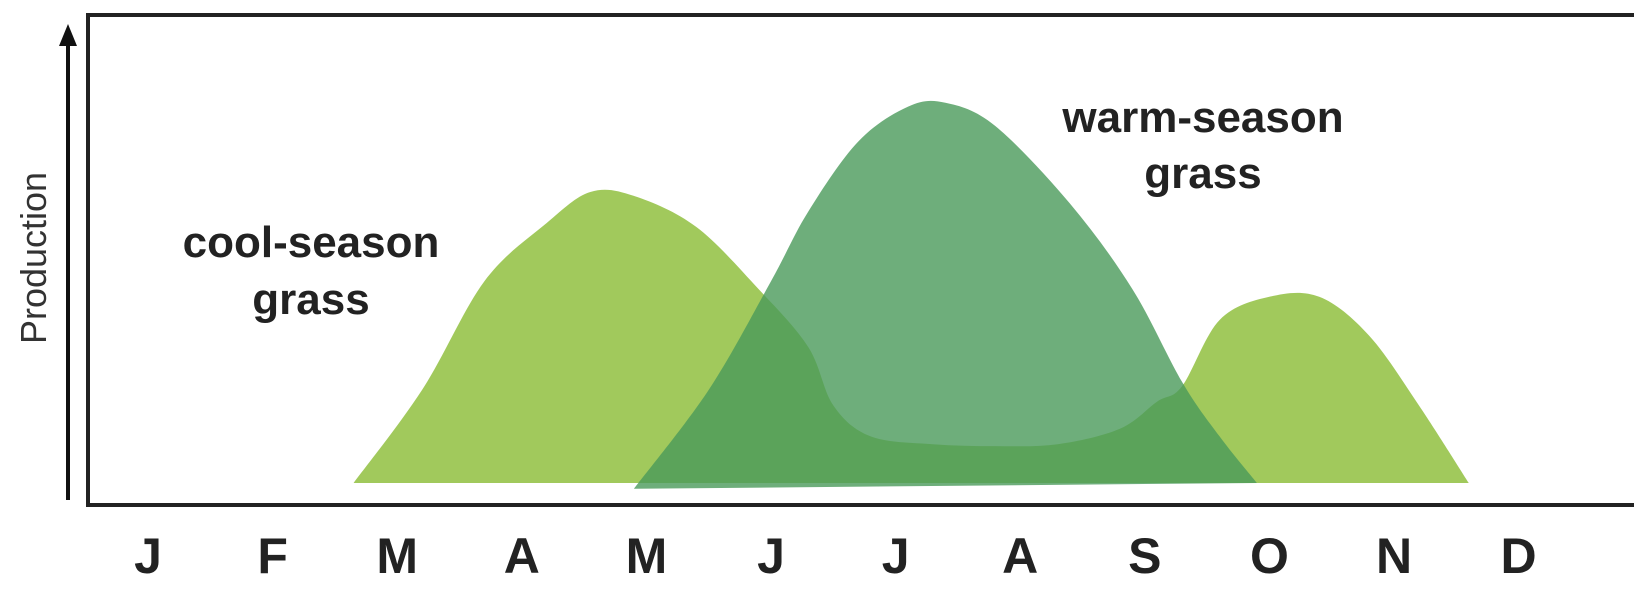  Describe the element at coordinates (1394, 556) in the screenshot. I see `month-label-11: N` at that location.